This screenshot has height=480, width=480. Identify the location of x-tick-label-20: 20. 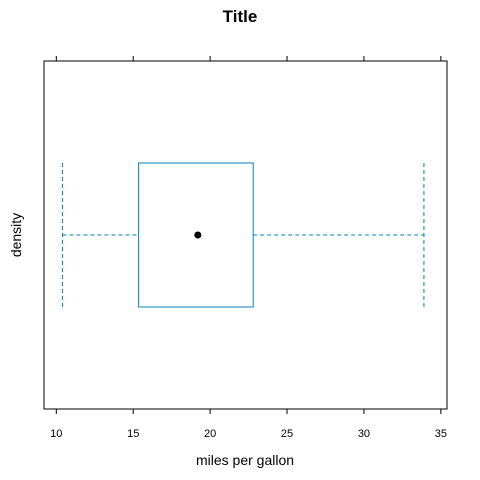
(210, 434).